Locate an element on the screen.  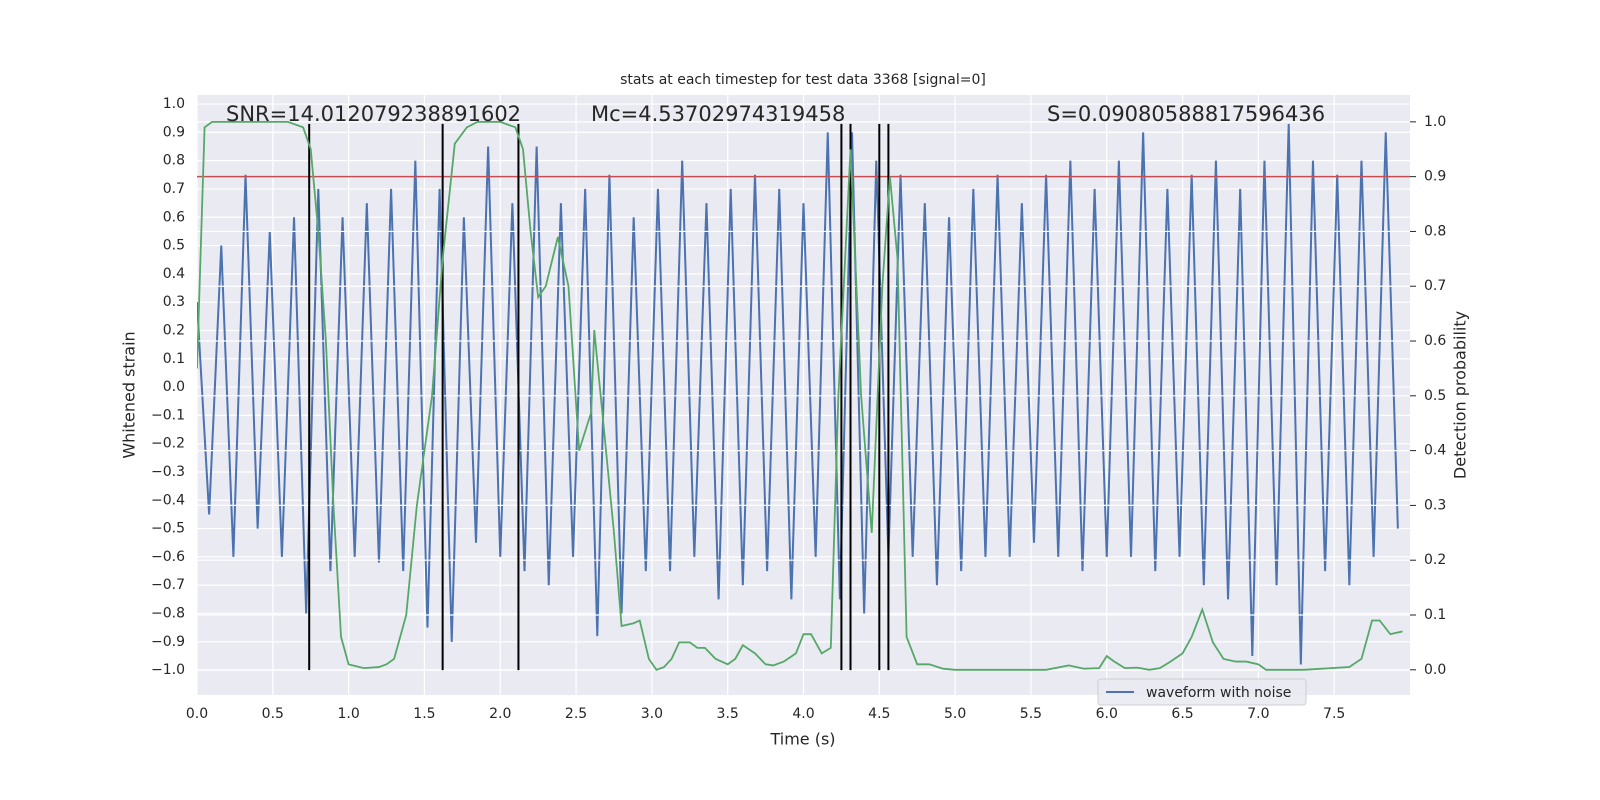
y-tick-label: −0.4 is located at coordinates (168, 500).